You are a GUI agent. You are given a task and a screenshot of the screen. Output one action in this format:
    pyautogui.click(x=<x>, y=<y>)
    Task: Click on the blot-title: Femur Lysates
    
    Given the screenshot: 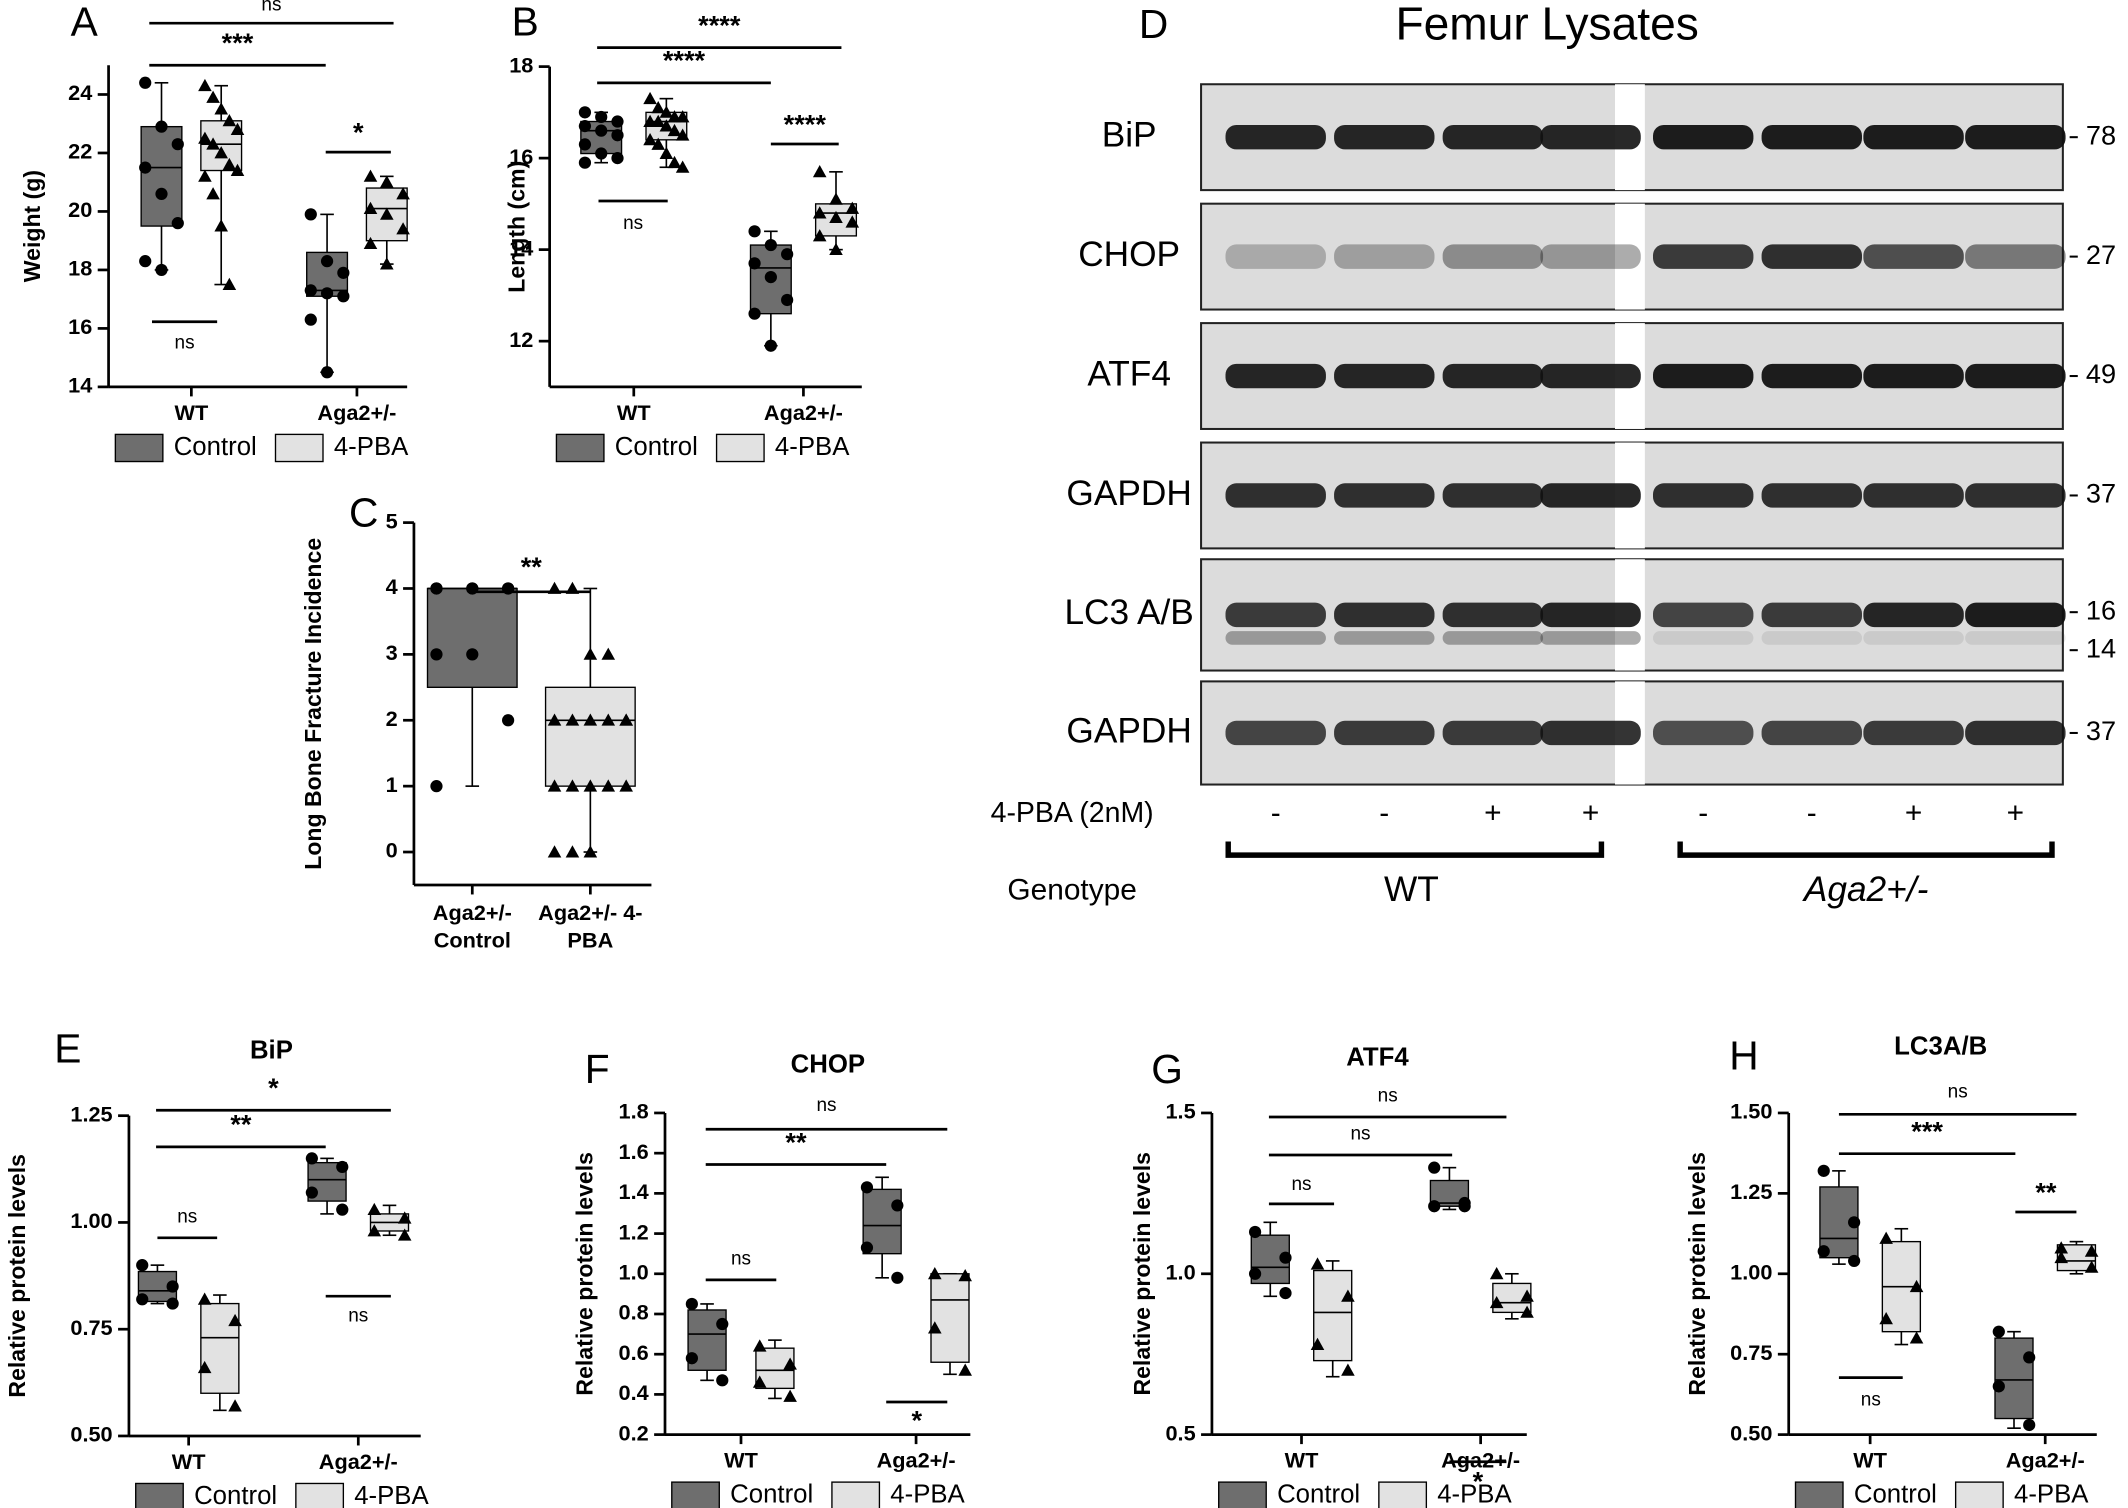 What is the action you would take?
    pyautogui.click(x=1546, y=24)
    